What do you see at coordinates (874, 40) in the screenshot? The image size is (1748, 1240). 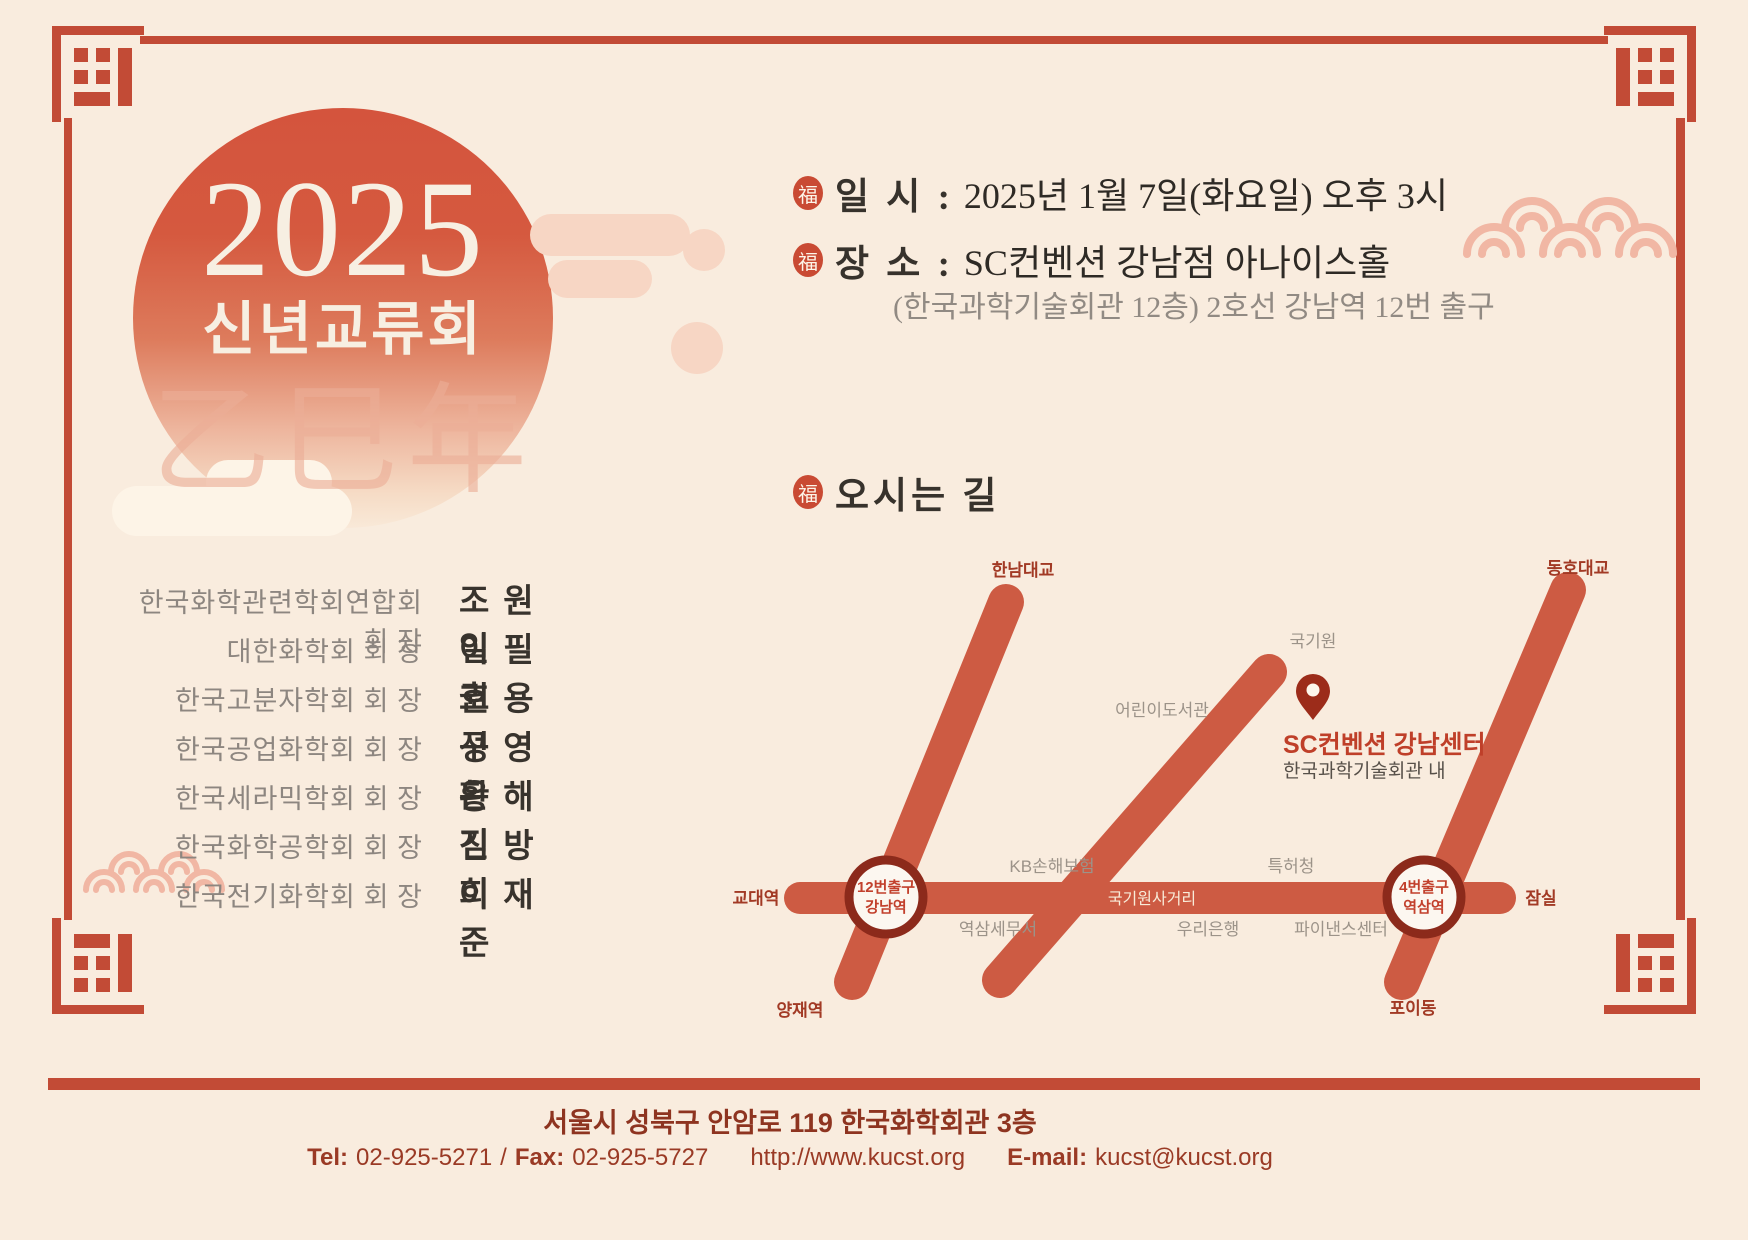 I see `frame-top-line` at bounding box center [874, 40].